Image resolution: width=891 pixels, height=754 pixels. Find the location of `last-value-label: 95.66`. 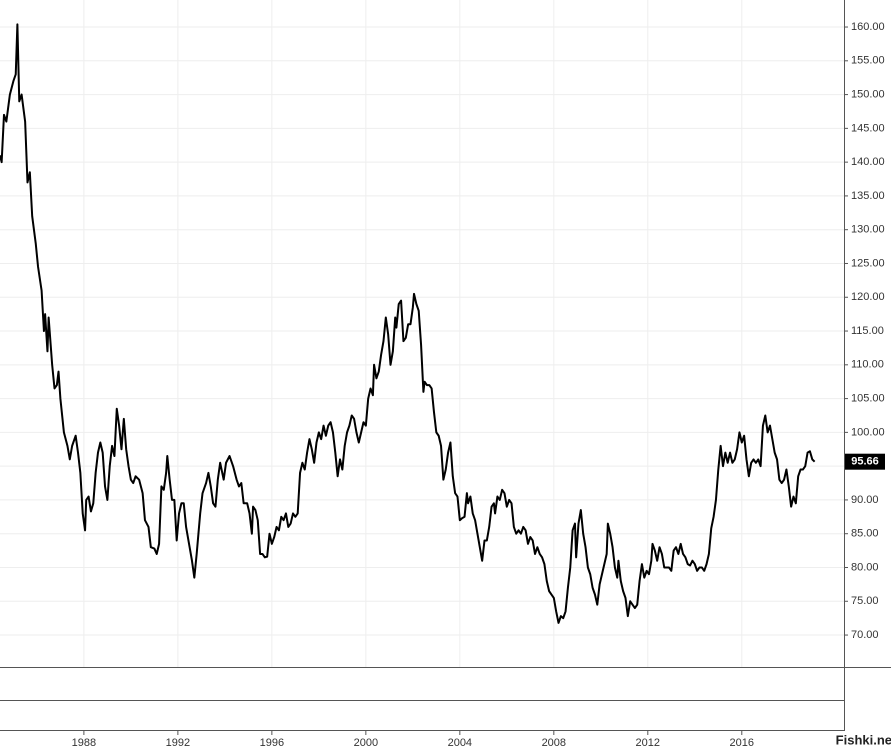

last-value-label: 95.66 is located at coordinates (865, 462).